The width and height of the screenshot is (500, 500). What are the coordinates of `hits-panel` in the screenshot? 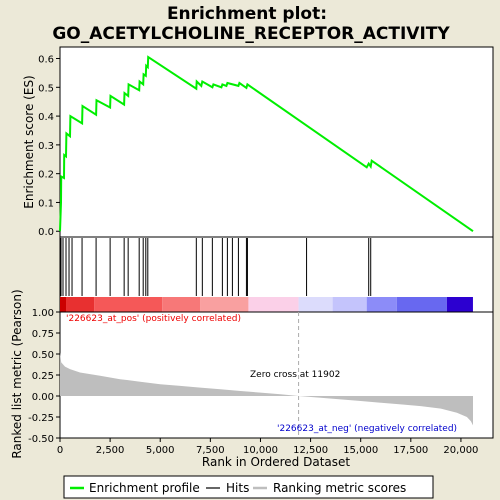 It's located at (276, 274).